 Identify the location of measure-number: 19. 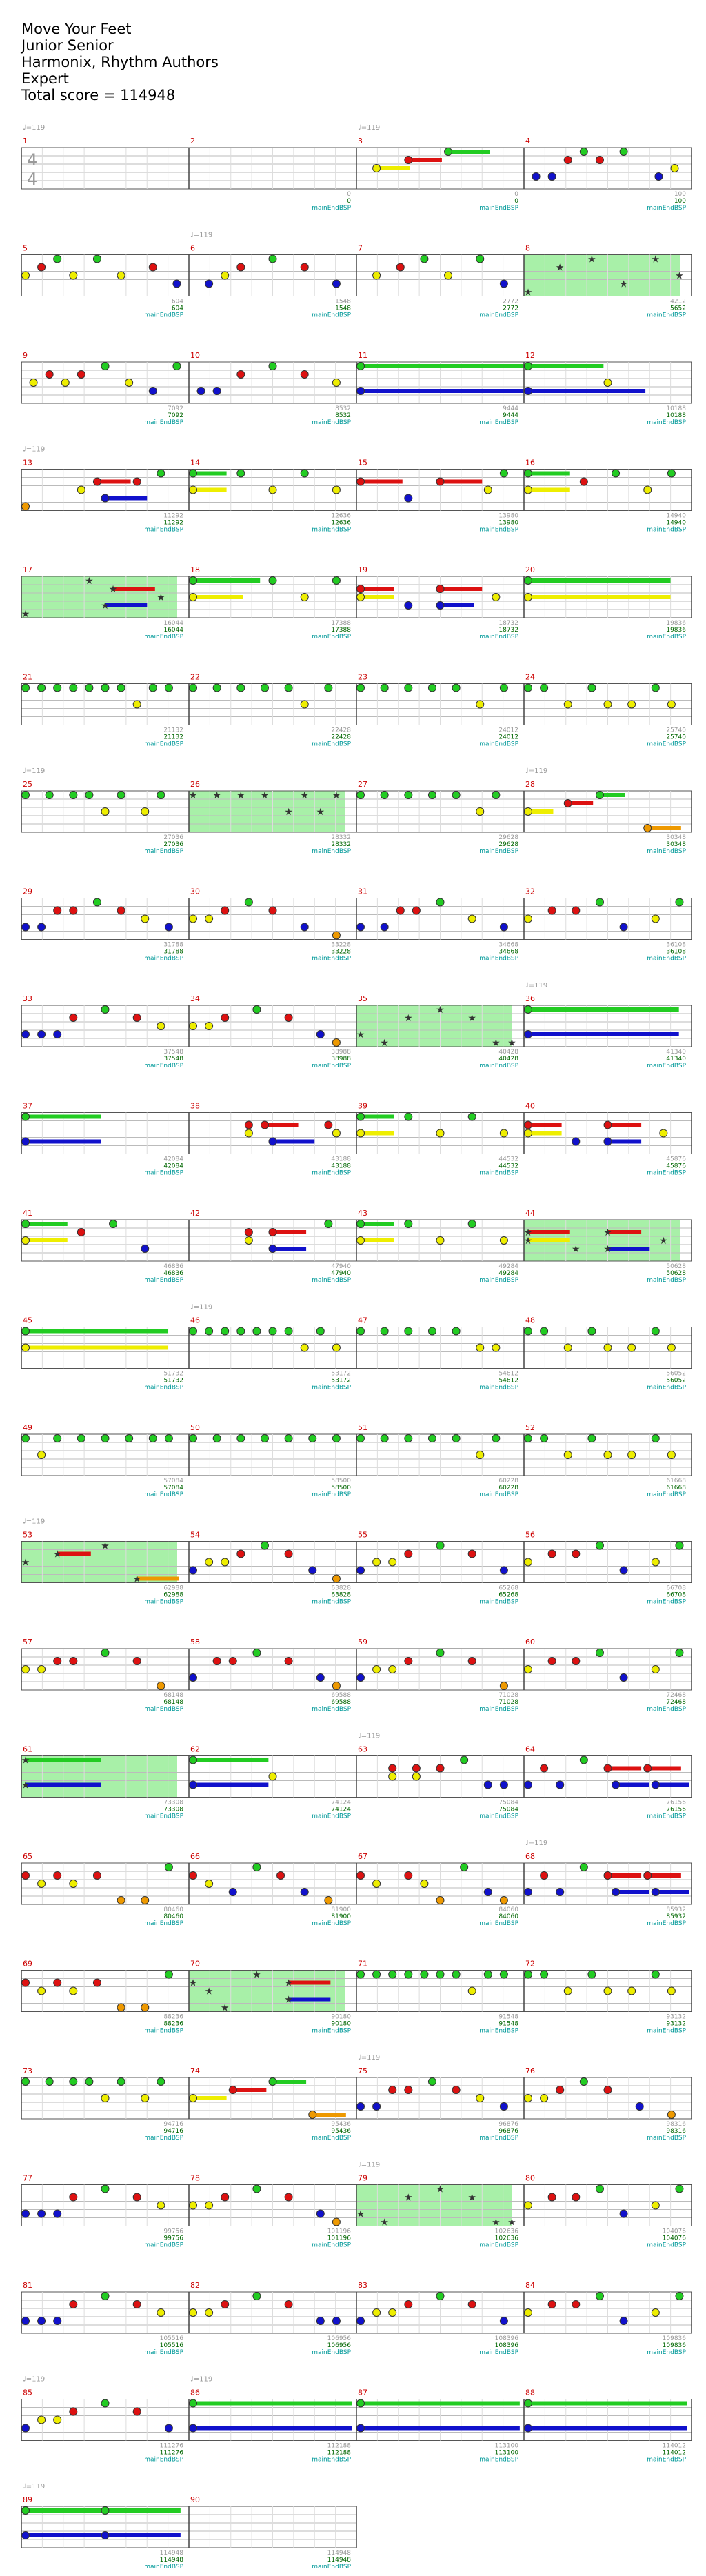
(362, 569).